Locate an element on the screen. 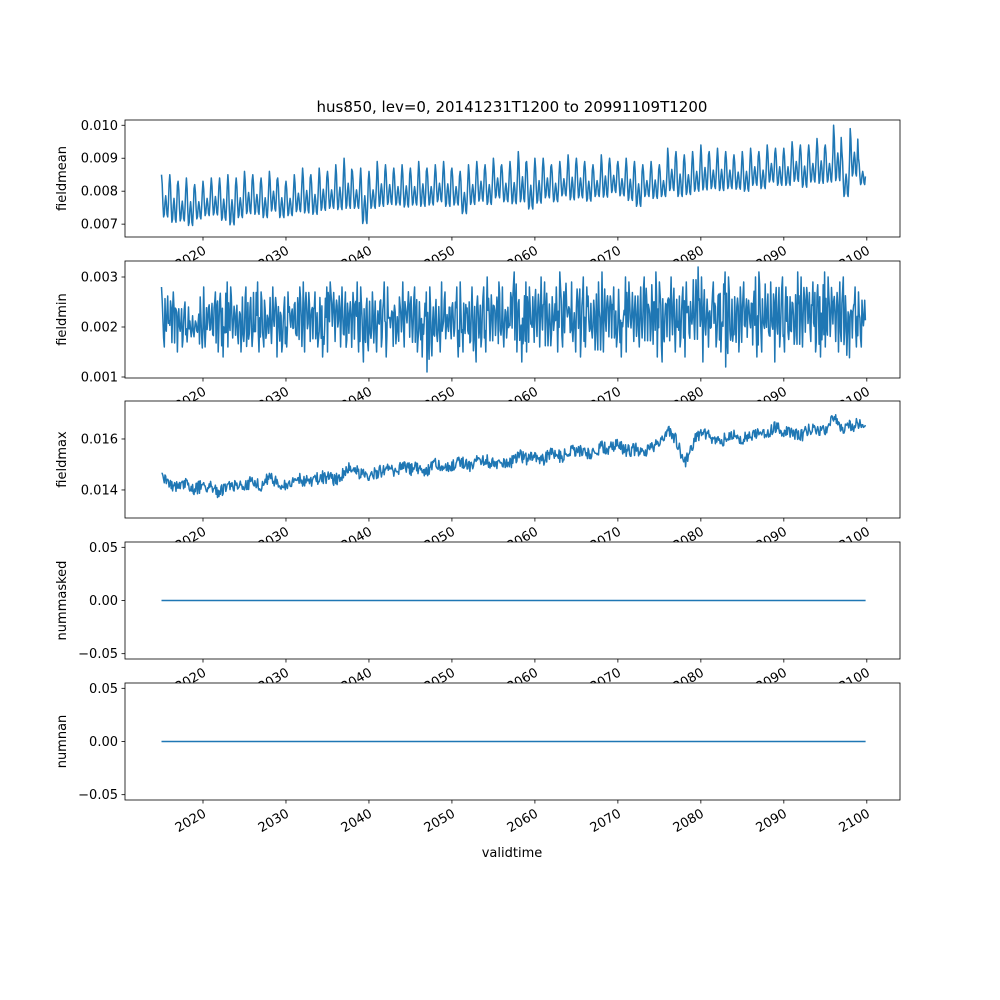 The width and height of the screenshot is (1000, 1000). y-tick-label: 0.008 is located at coordinates (99, 192).